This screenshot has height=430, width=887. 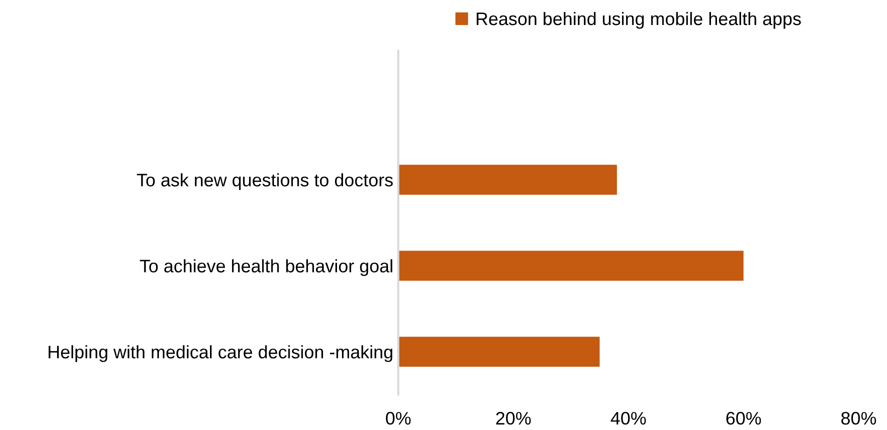 What do you see at coordinates (743, 418) in the screenshot?
I see `x-tick-label: 60%` at bounding box center [743, 418].